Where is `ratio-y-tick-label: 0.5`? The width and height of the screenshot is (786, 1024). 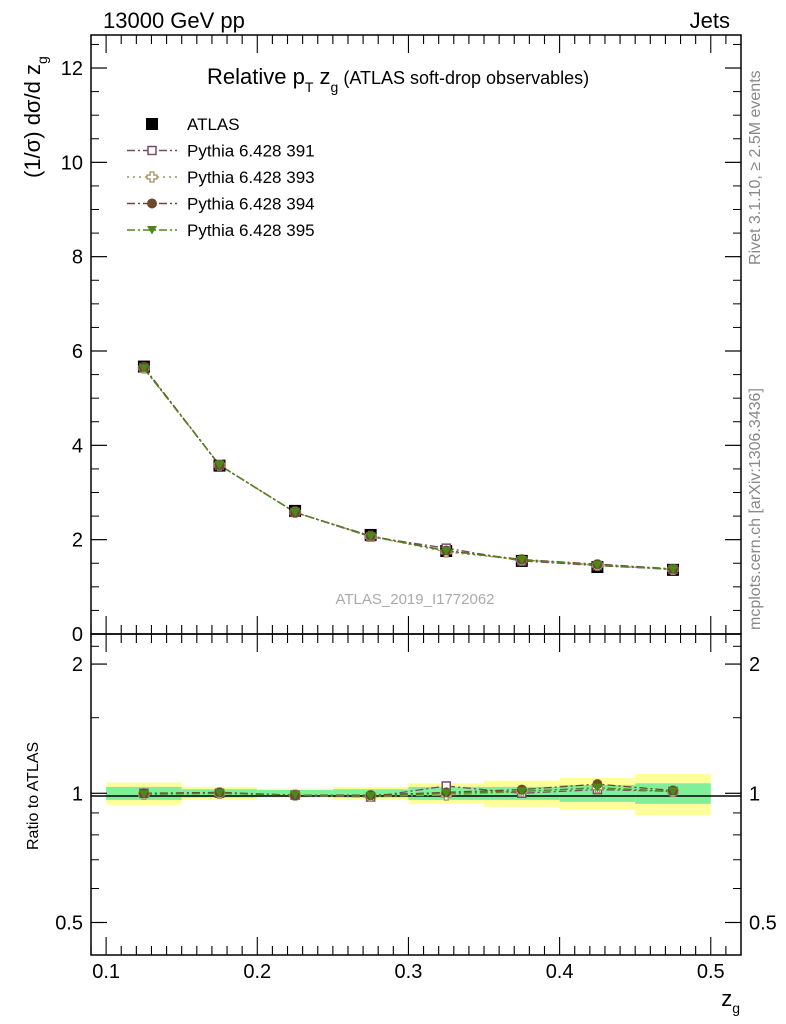
ratio-y-tick-label: 0.5 is located at coordinates (69, 923).